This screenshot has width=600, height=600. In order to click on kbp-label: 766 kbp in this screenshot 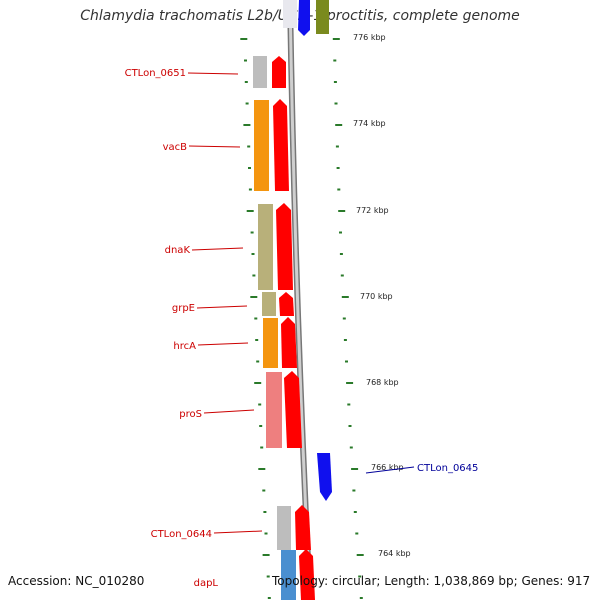, I will do `click(387, 467)`.